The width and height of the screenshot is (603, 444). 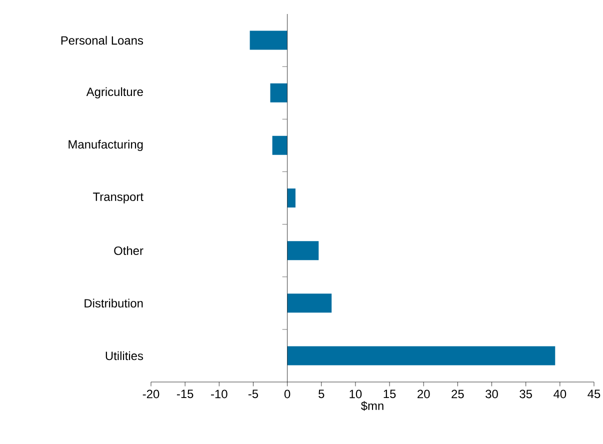 I want to click on x-tick-label: -10, so click(x=219, y=394).